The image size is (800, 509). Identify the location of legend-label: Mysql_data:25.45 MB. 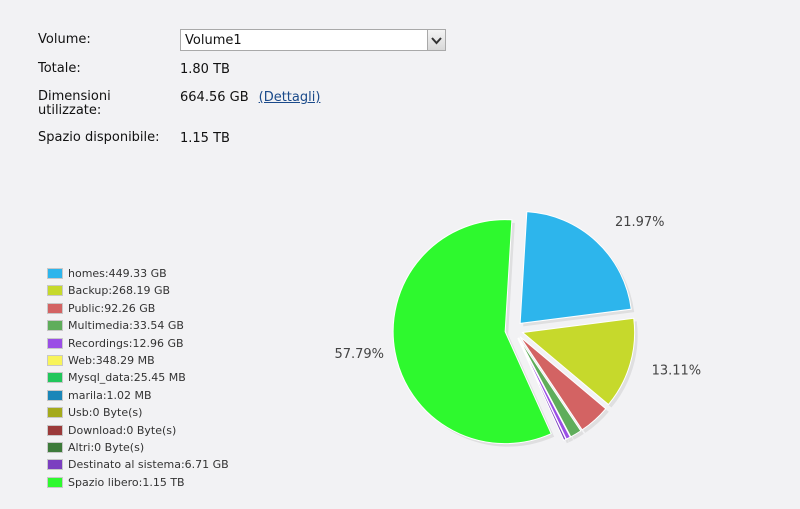
(127, 378).